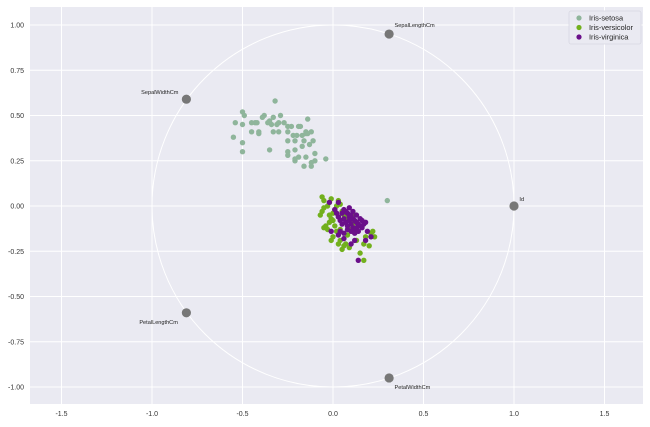  What do you see at coordinates (16, 388) in the screenshot?
I see `y-tick-label: -1.00` at bounding box center [16, 388].